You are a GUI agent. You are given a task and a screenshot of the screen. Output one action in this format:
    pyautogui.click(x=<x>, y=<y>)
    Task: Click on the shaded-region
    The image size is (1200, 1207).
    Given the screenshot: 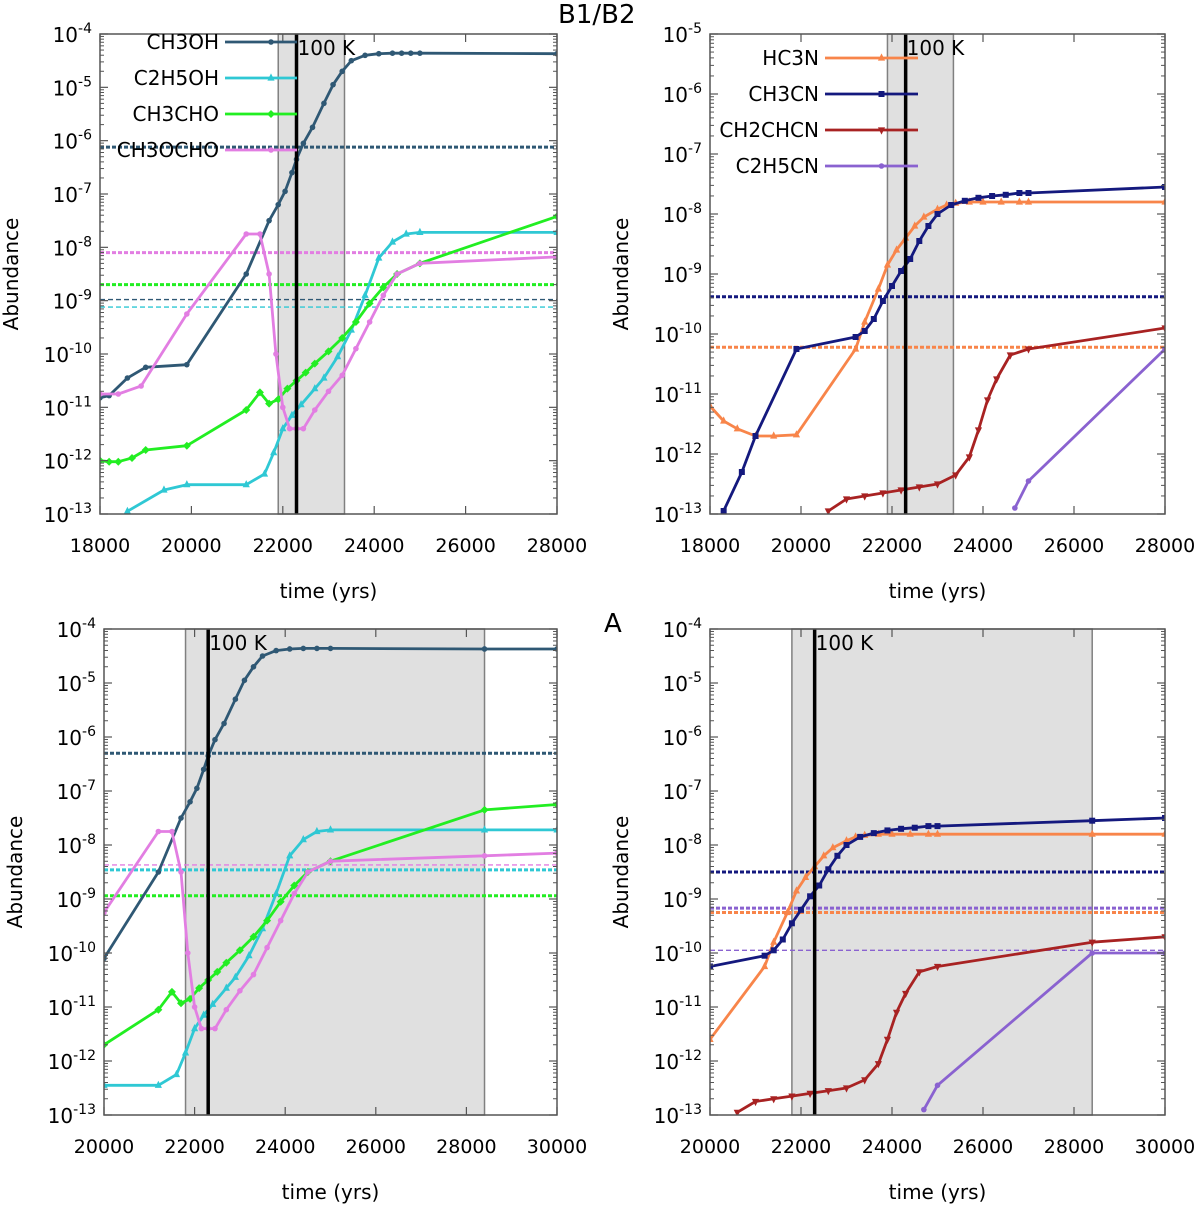 What is the action you would take?
    pyautogui.click(x=335, y=872)
    